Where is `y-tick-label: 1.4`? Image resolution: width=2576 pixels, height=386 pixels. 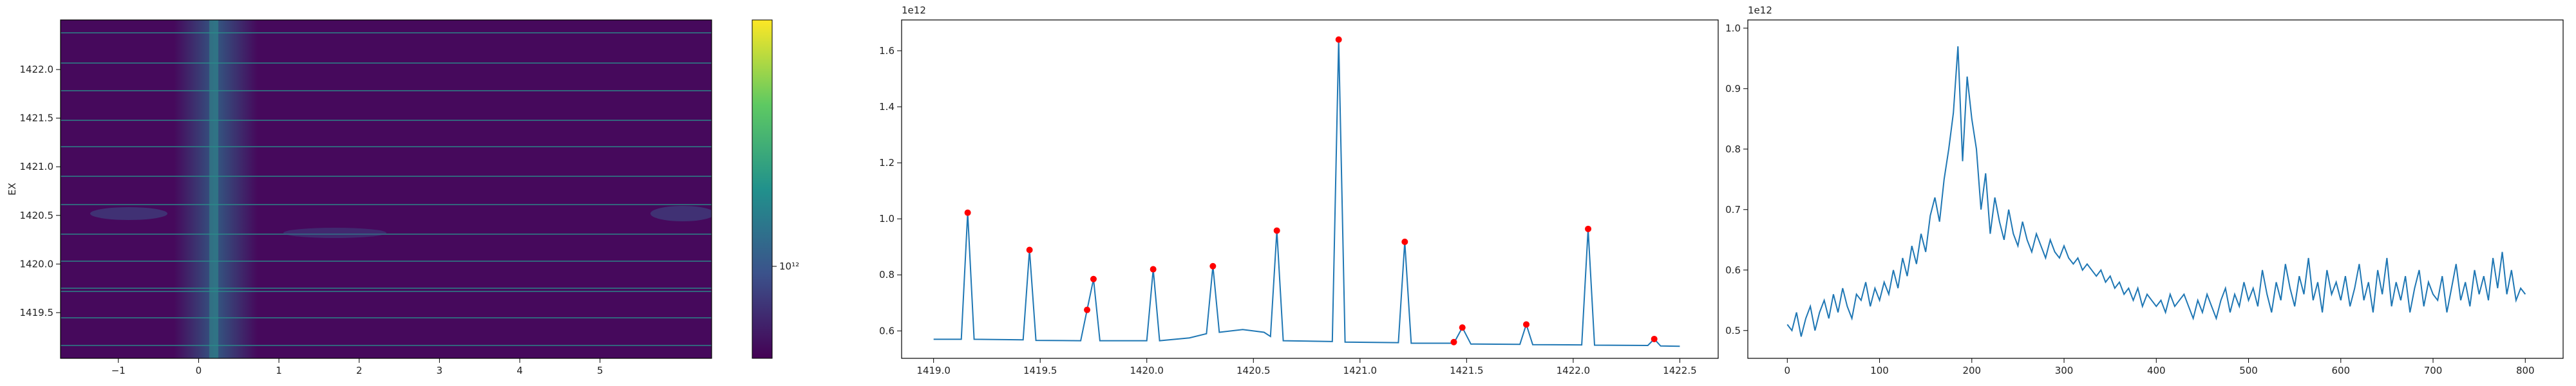
y-tick-label: 1.4 is located at coordinates (887, 107).